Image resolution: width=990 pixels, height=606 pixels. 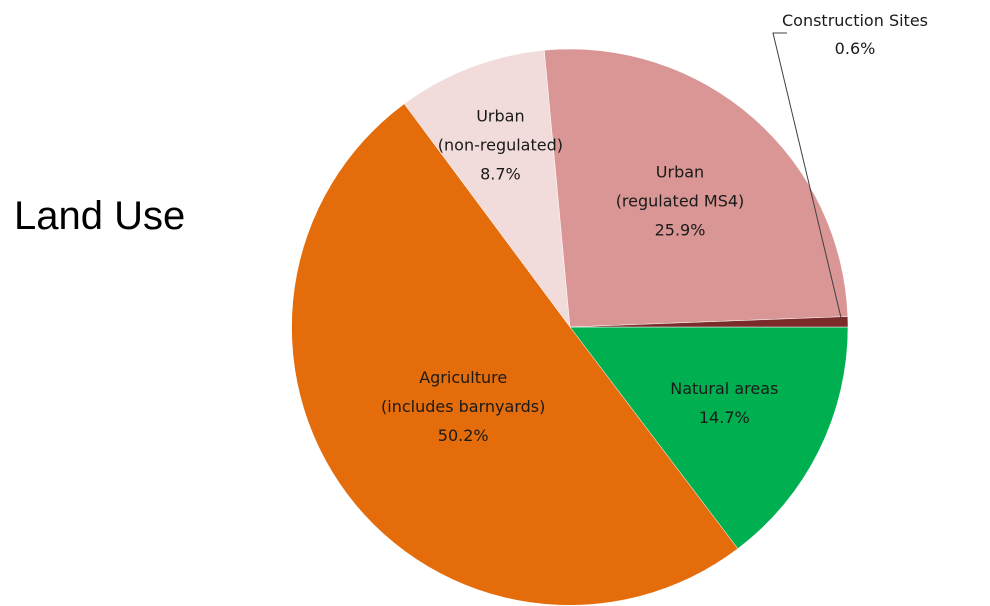 I want to click on slice-name-label: Natural areas, so click(x=724, y=388).